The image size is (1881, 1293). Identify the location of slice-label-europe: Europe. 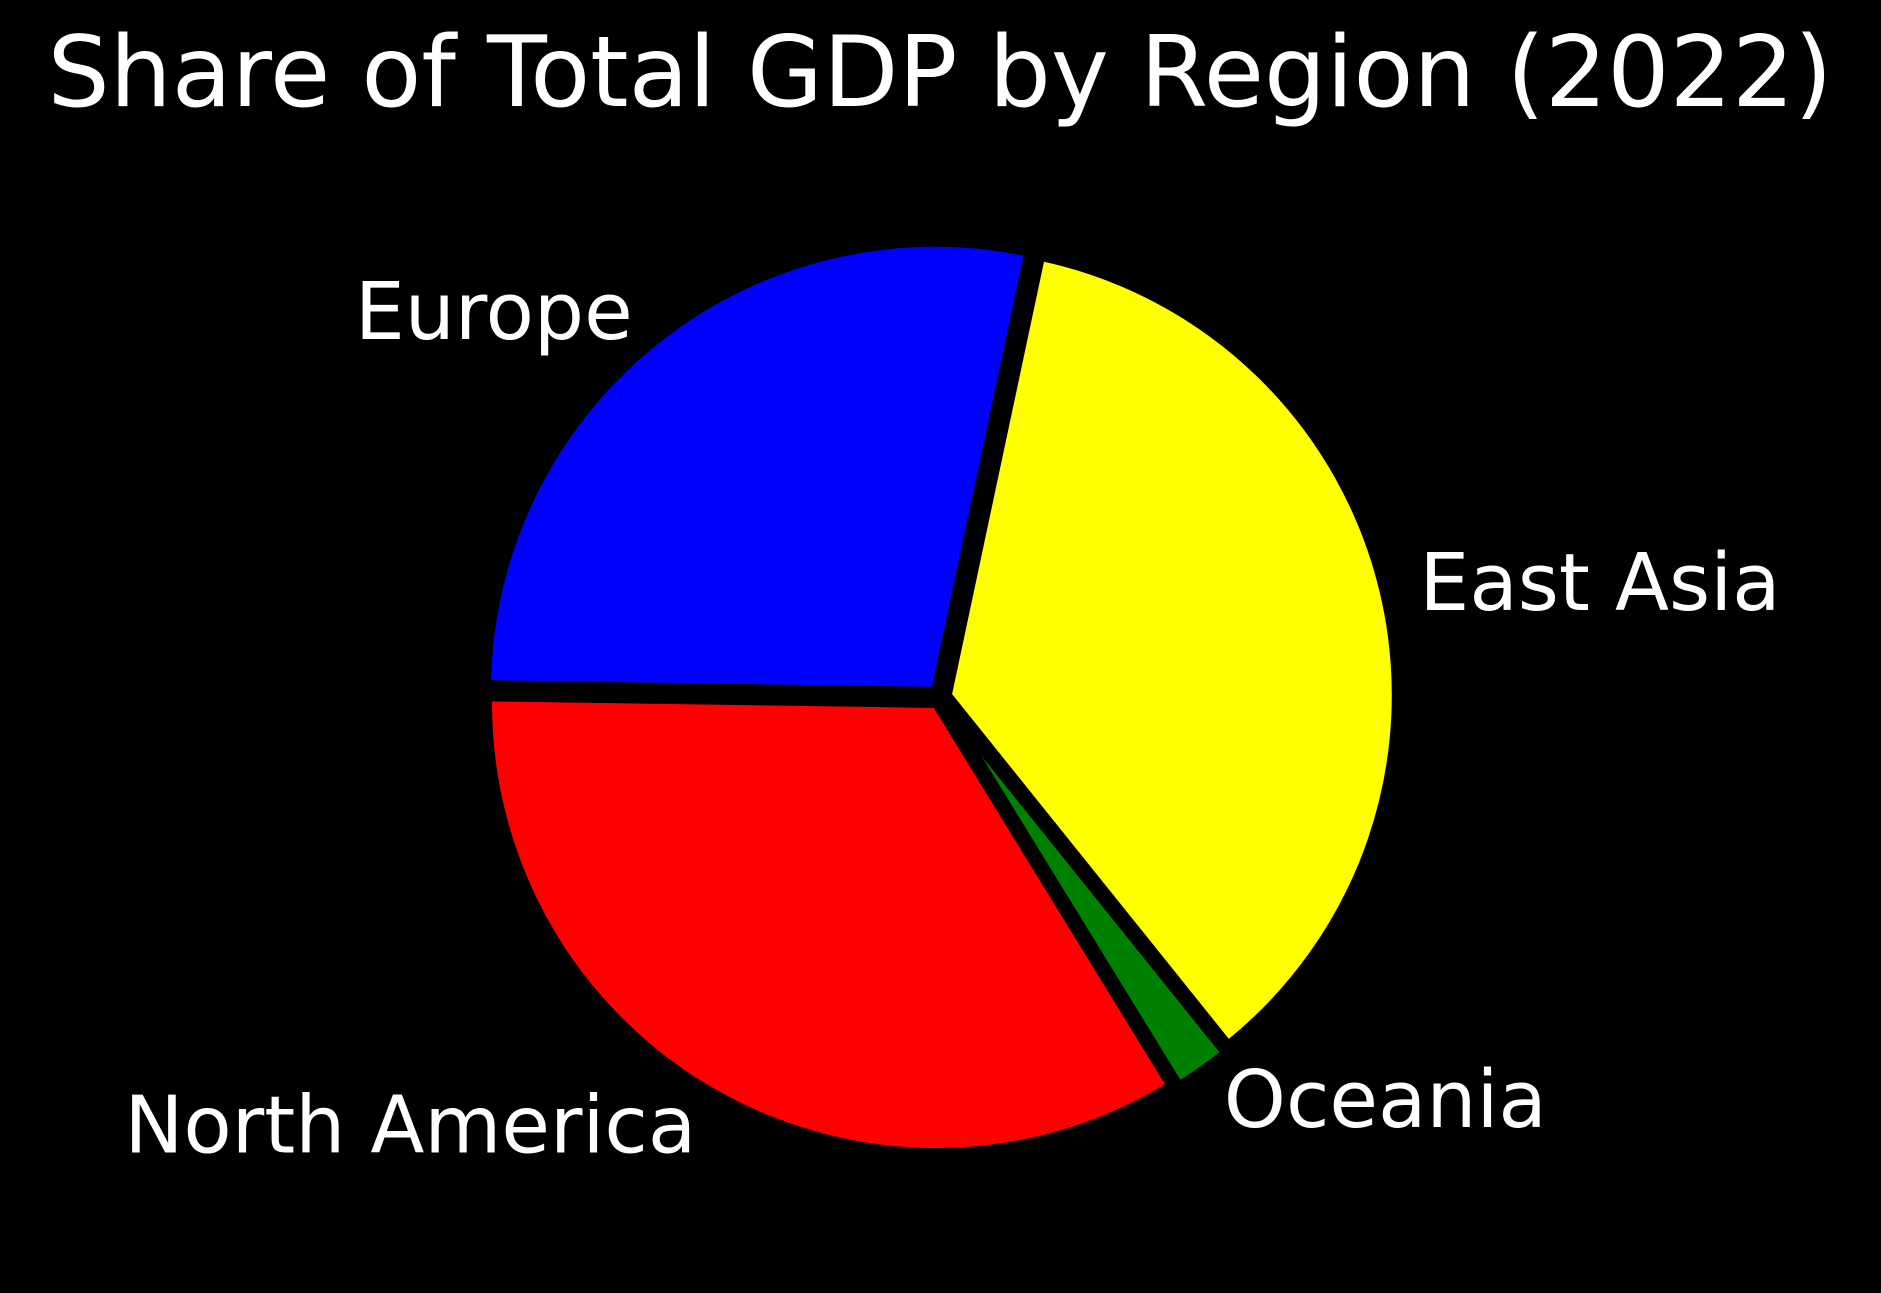
(494, 312).